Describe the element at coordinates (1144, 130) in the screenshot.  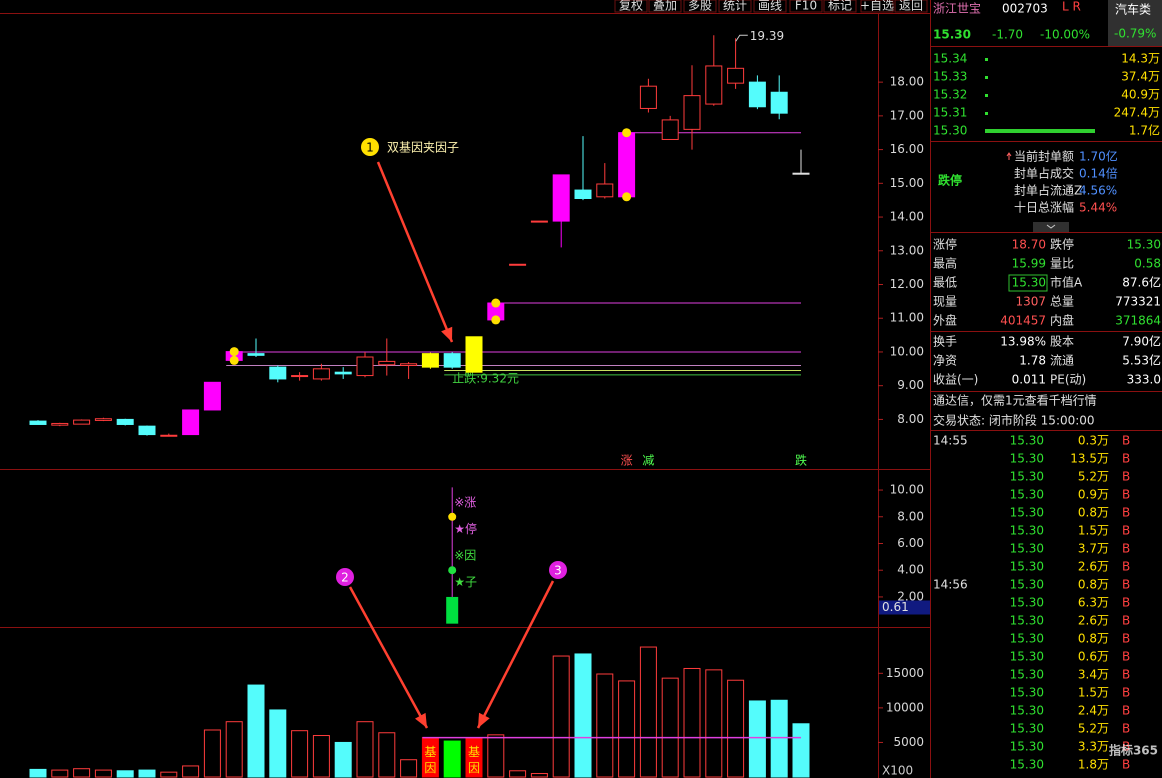
I see `book-volume: 1.7亿` at that location.